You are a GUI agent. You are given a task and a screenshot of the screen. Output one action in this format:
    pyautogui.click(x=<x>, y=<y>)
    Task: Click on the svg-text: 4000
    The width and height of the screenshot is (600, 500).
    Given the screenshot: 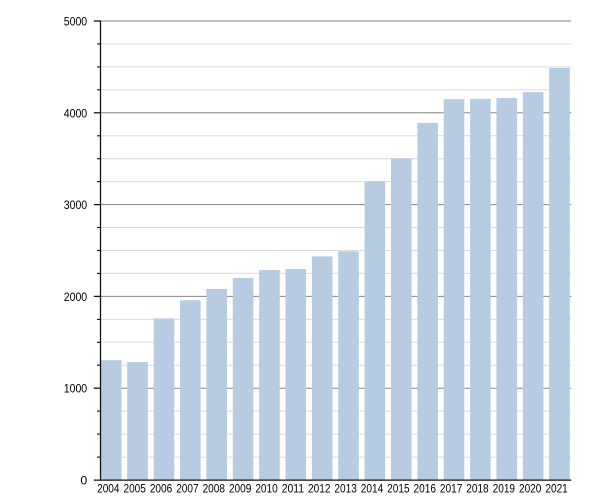 What is the action you would take?
    pyautogui.click(x=76, y=113)
    